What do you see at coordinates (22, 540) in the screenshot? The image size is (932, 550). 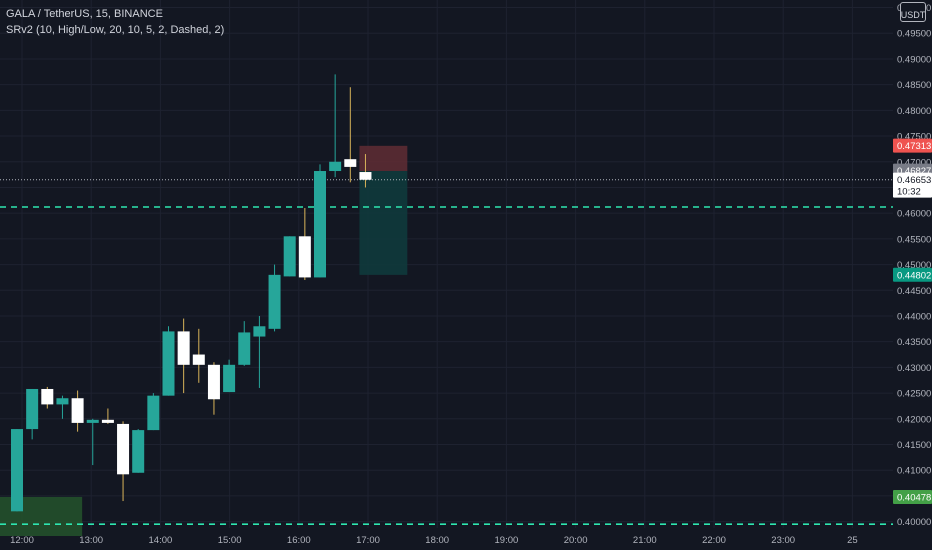 I see `x-tick-label: 12:00` at bounding box center [22, 540].